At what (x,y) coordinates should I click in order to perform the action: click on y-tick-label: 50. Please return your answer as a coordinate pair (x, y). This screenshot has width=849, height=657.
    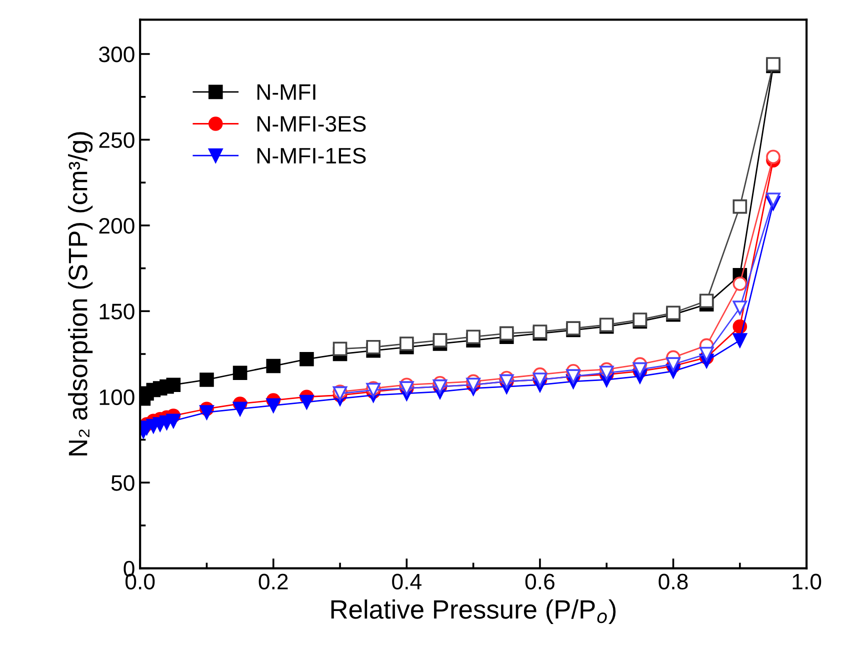
    Looking at the image, I should click on (122, 483).